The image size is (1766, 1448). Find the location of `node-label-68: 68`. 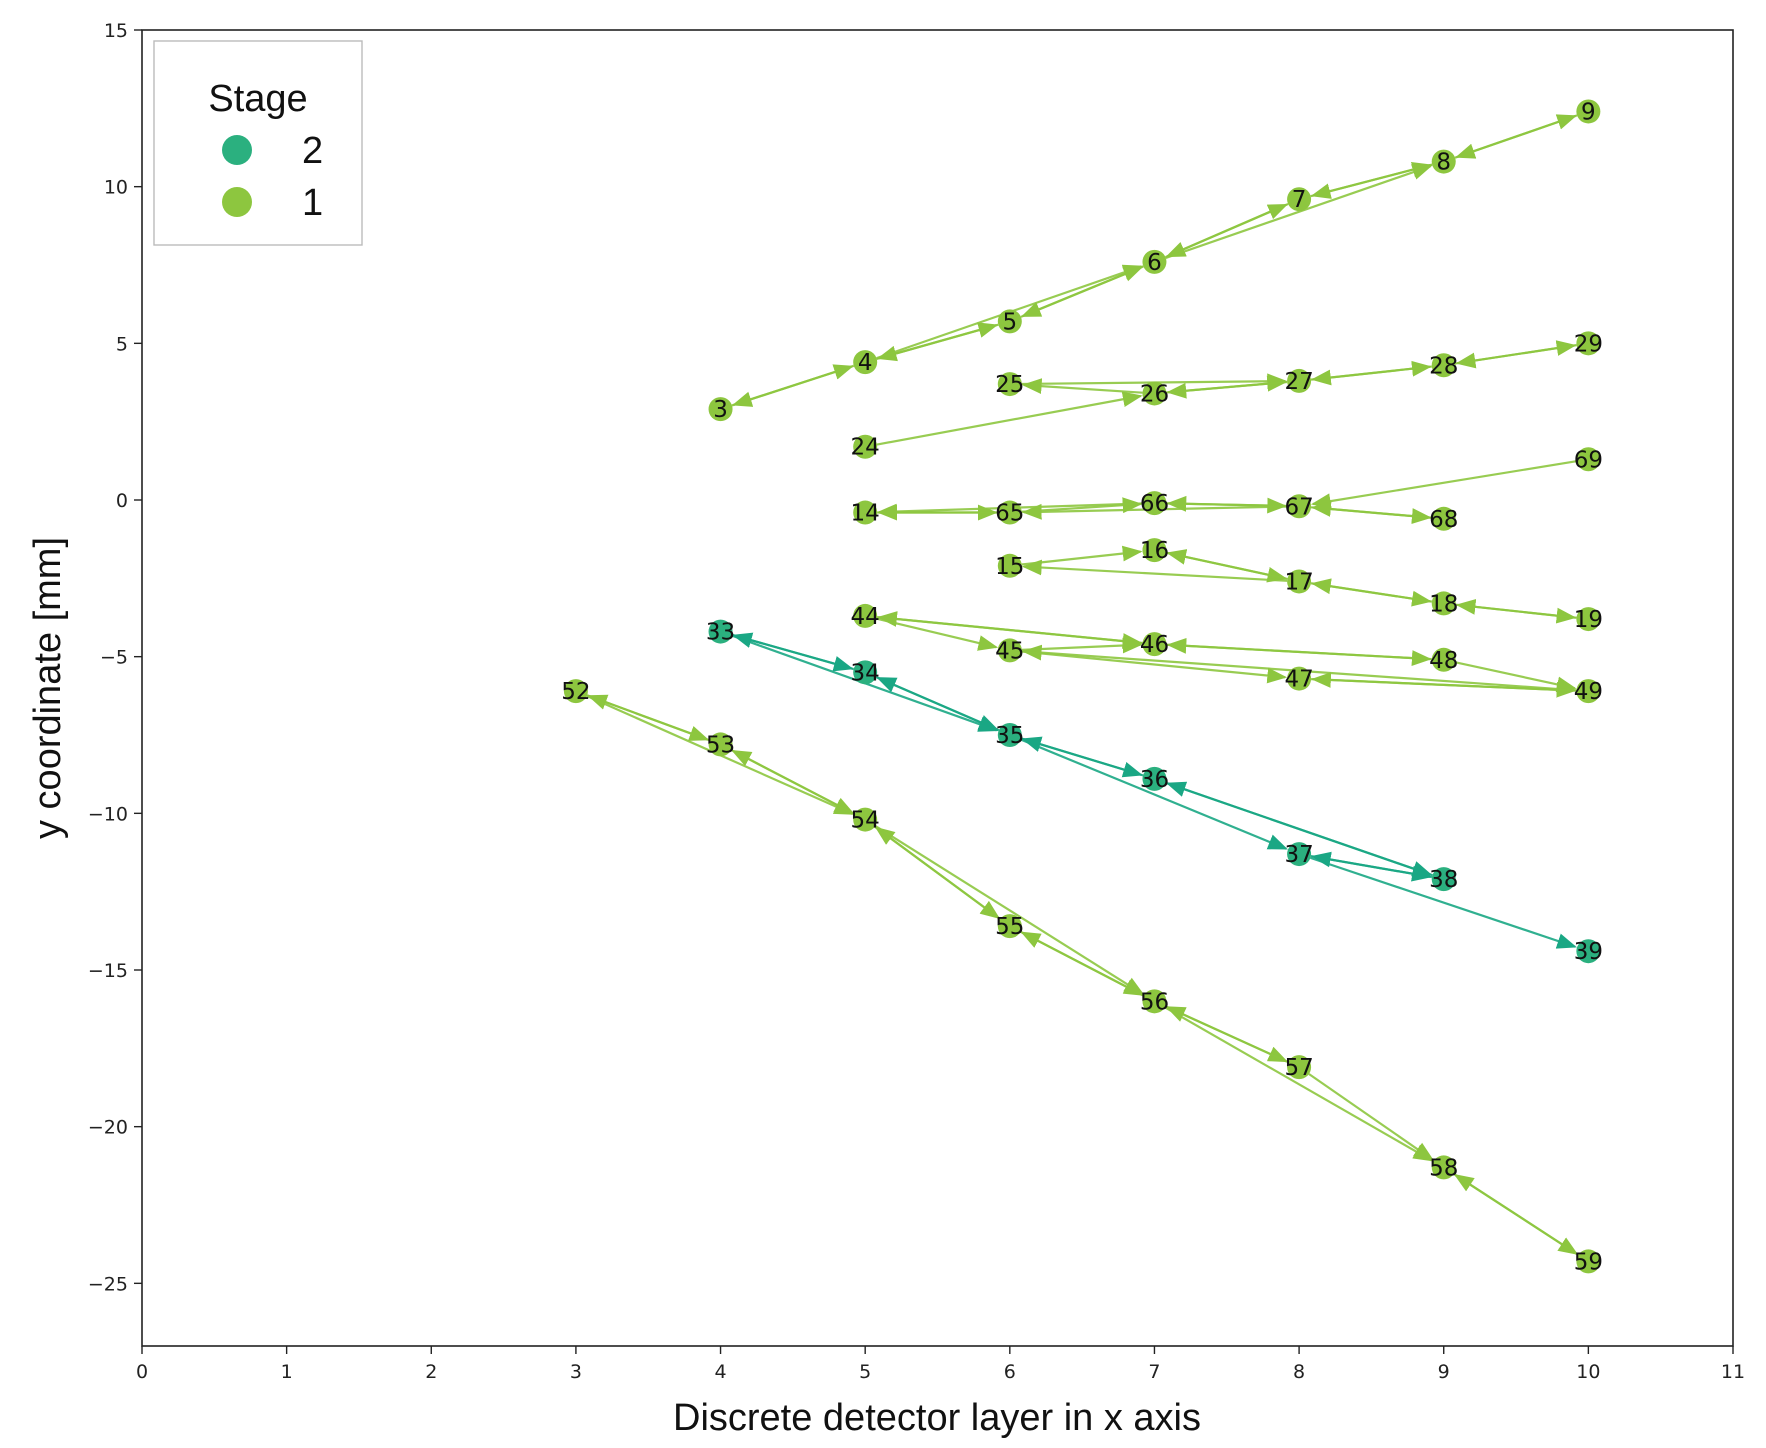

node-label-68: 68 is located at coordinates (1443, 520).